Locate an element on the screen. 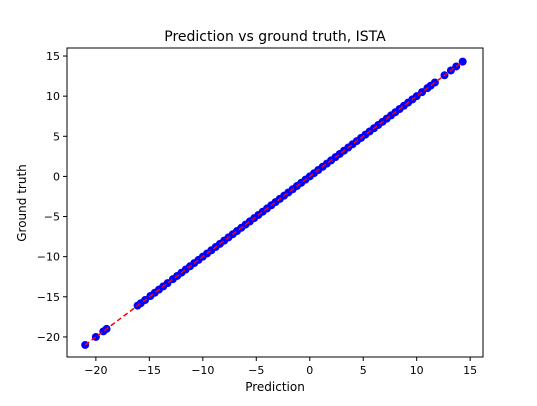 This screenshot has height=406, width=537. y-tick-label: −10 is located at coordinates (48, 257).